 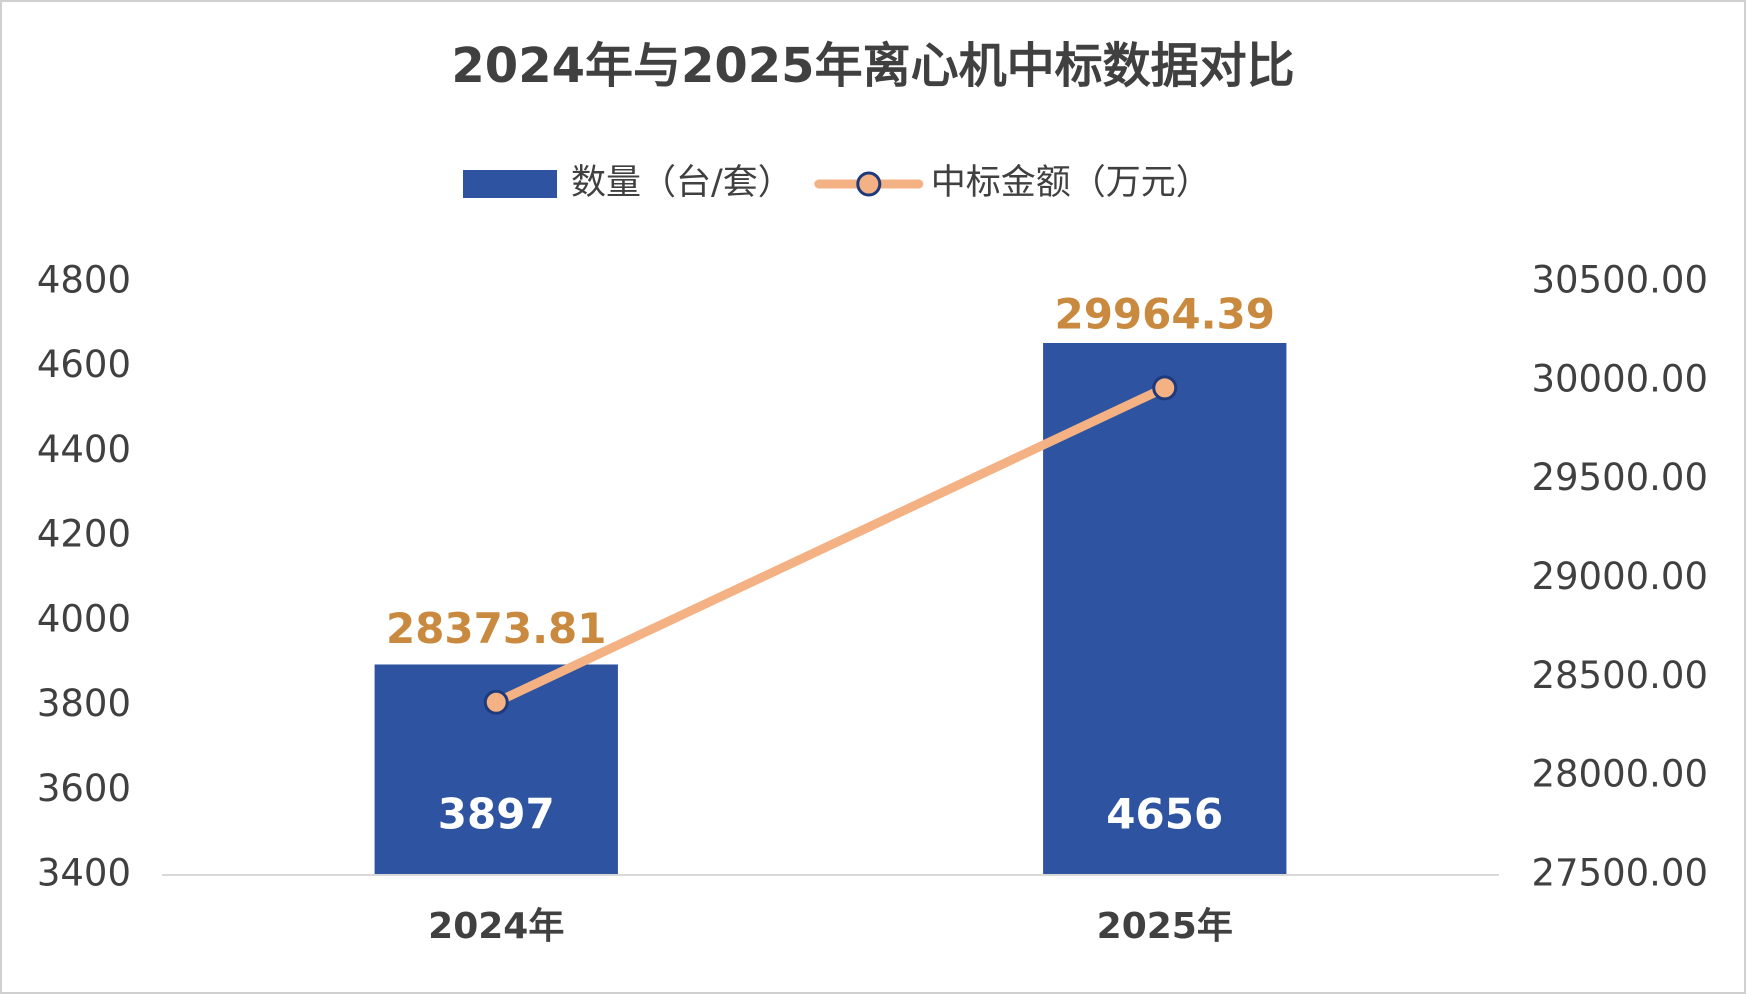 I want to click on bar-value-label: 4656, so click(x=1164, y=814).